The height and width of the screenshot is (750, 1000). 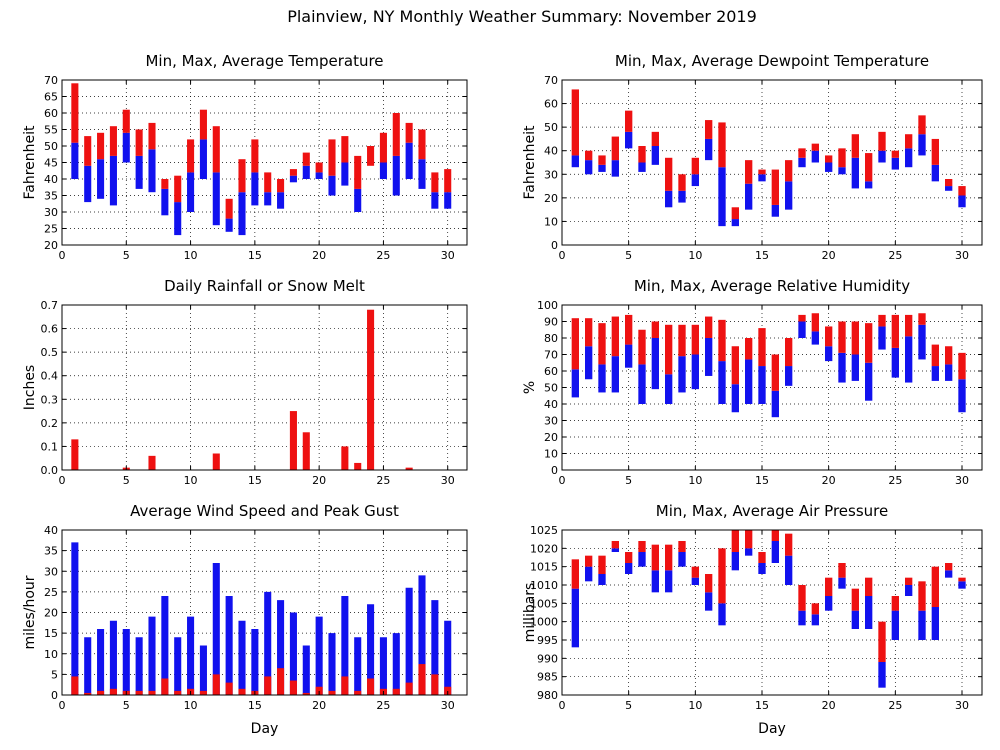 What do you see at coordinates (51, 592) in the screenshot?
I see `y-tick-label: 25` at bounding box center [51, 592].